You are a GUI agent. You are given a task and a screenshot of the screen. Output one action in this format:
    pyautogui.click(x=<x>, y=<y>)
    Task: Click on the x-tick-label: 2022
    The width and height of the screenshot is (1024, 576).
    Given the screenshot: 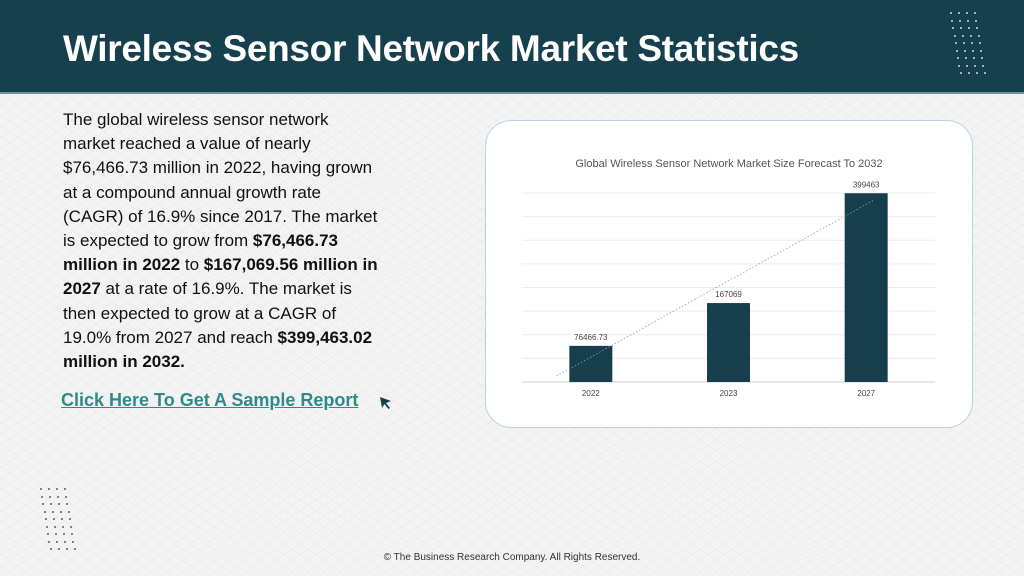 What is the action you would take?
    pyautogui.click(x=591, y=393)
    